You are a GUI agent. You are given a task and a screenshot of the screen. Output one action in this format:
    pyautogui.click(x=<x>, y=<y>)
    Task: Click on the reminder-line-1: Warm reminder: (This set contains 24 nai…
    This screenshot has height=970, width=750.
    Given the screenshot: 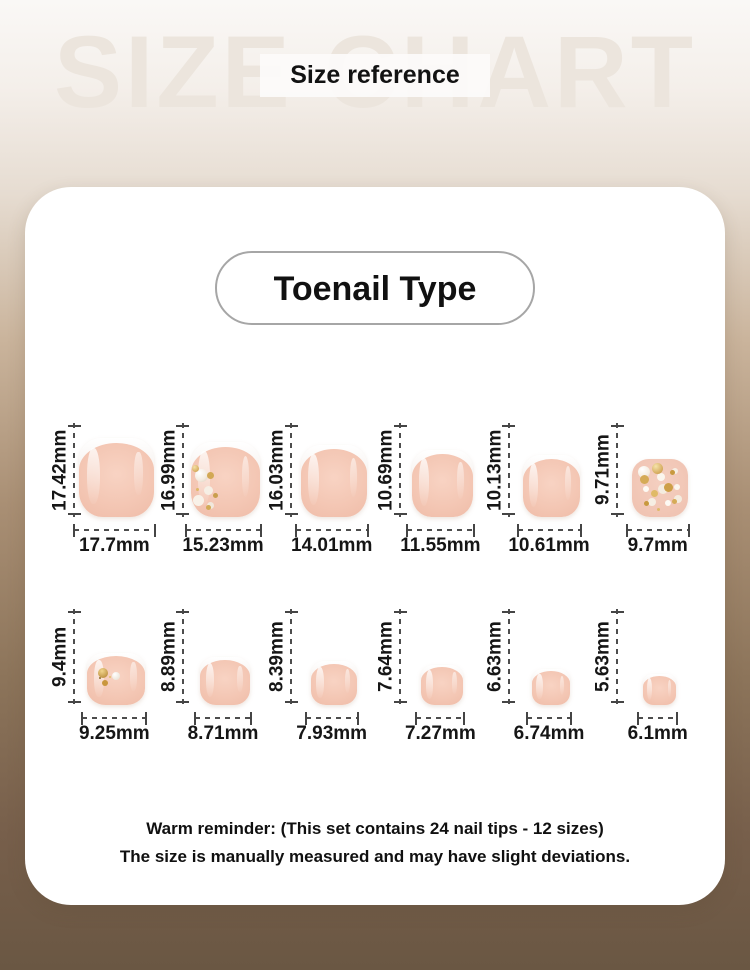 What is the action you would take?
    pyautogui.click(x=375, y=828)
    